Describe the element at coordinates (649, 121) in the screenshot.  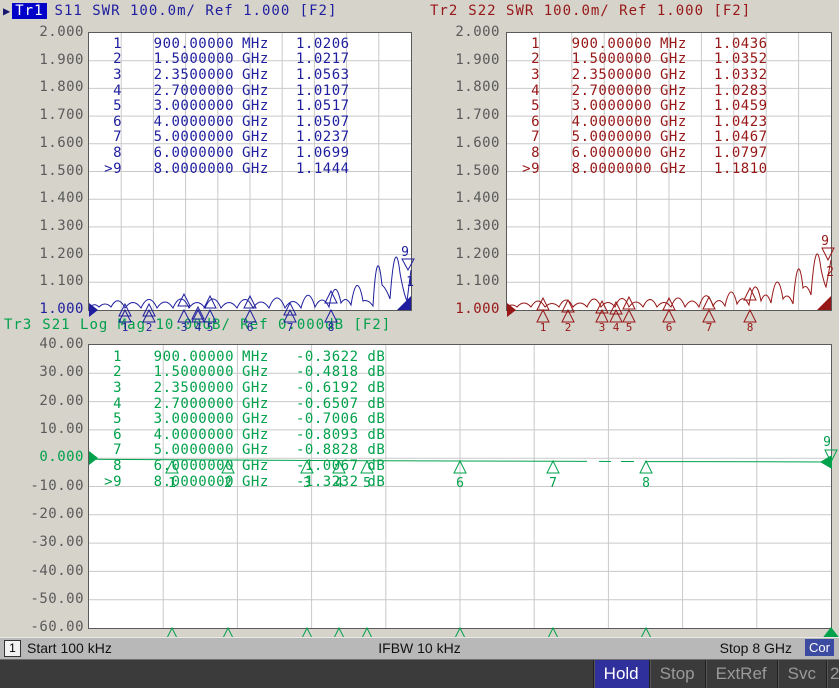
I see `marker-row: 6 4.0000000 GHz 1.0423` at that location.